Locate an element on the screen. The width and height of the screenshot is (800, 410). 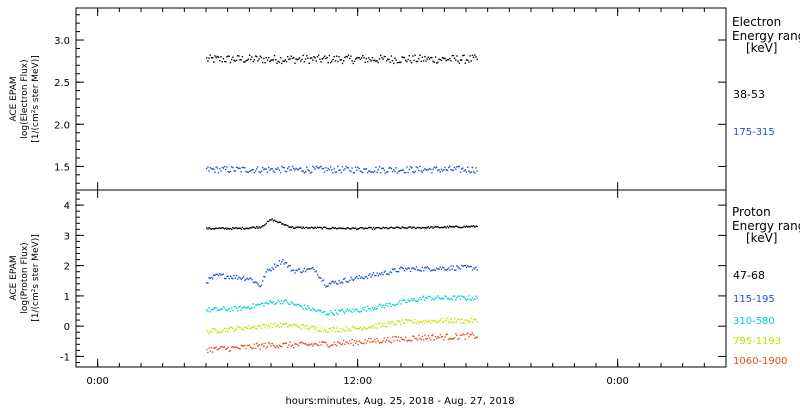
proton-ylabel-line2: log(Proton Flux) is located at coordinates (25, 277).